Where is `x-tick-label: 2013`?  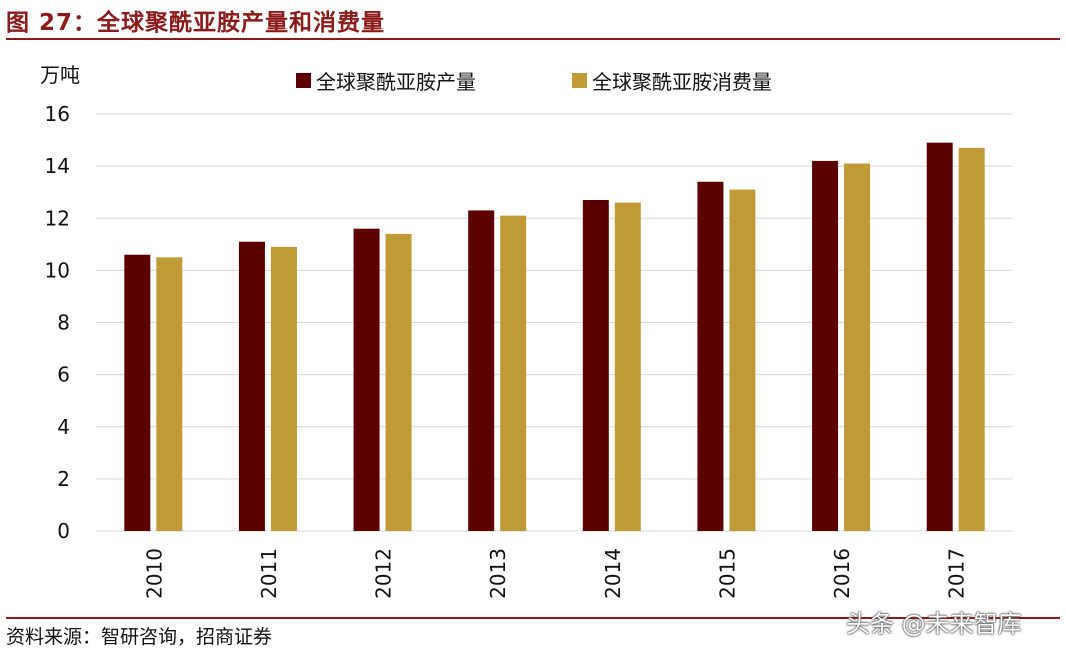 x-tick-label: 2013 is located at coordinates (498, 573).